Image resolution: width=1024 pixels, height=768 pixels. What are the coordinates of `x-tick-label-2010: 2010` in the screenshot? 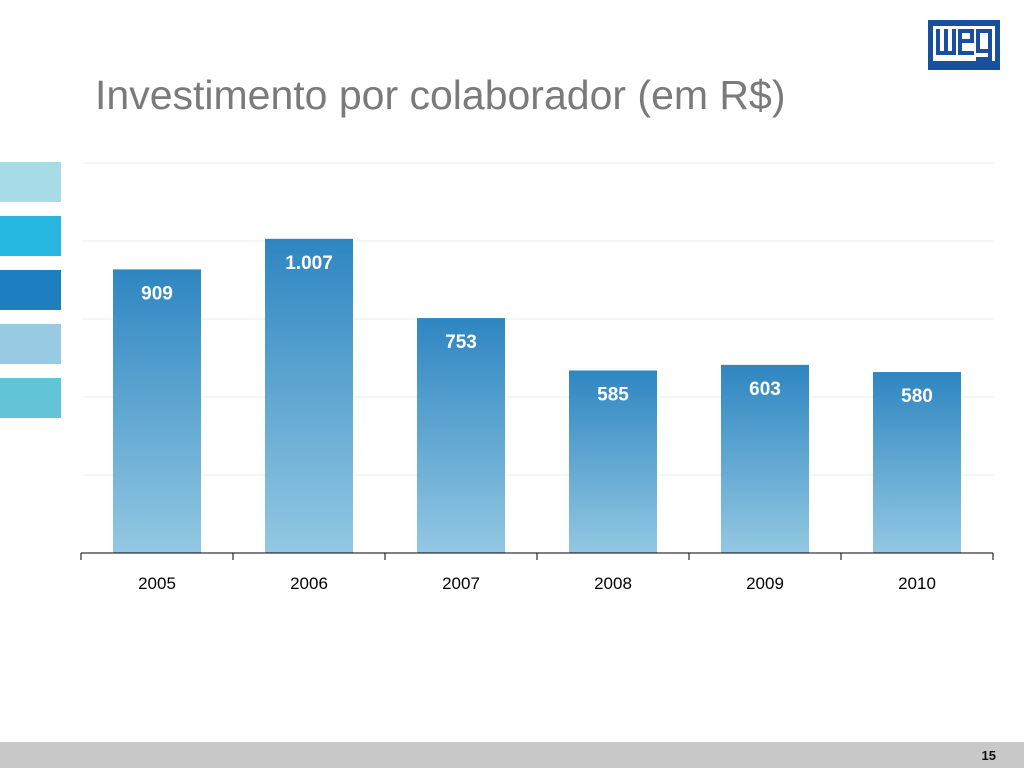 It's located at (917, 583).